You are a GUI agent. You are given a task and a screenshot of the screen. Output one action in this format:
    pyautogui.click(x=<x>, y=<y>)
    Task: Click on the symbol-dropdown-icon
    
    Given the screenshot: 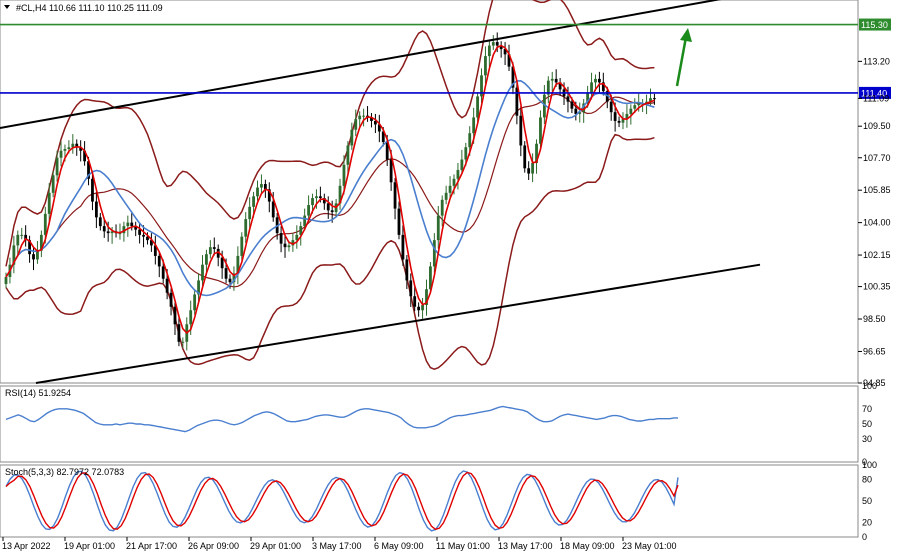 What is the action you would take?
    pyautogui.click(x=7, y=7)
    